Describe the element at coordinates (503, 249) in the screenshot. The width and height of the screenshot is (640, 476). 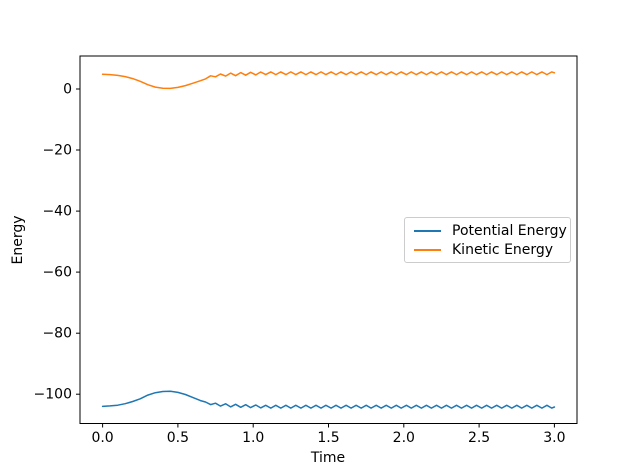
I see `legend-label: Kinetic Energy` at that location.